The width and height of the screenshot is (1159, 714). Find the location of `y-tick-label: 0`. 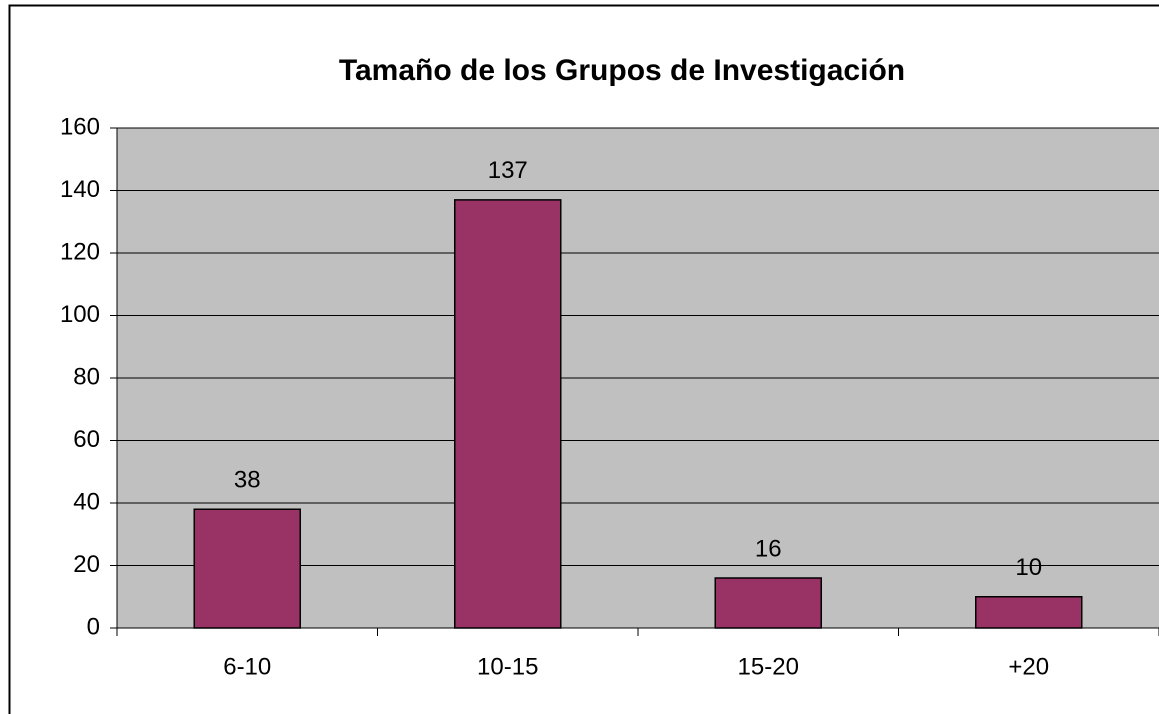

y-tick-label: 0 is located at coordinates (93, 626).